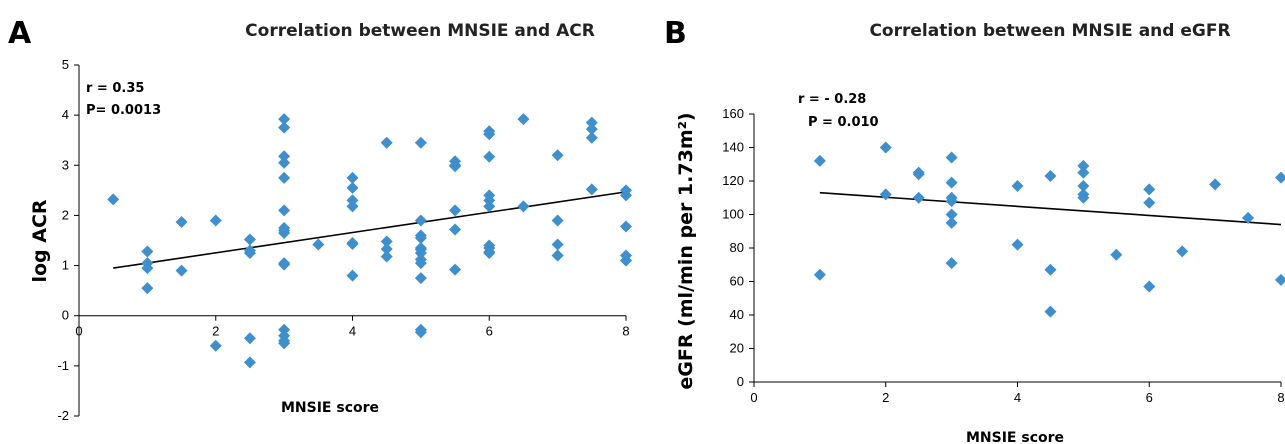  I want to click on panel-a-x-tick-label: 0, so click(78, 331).